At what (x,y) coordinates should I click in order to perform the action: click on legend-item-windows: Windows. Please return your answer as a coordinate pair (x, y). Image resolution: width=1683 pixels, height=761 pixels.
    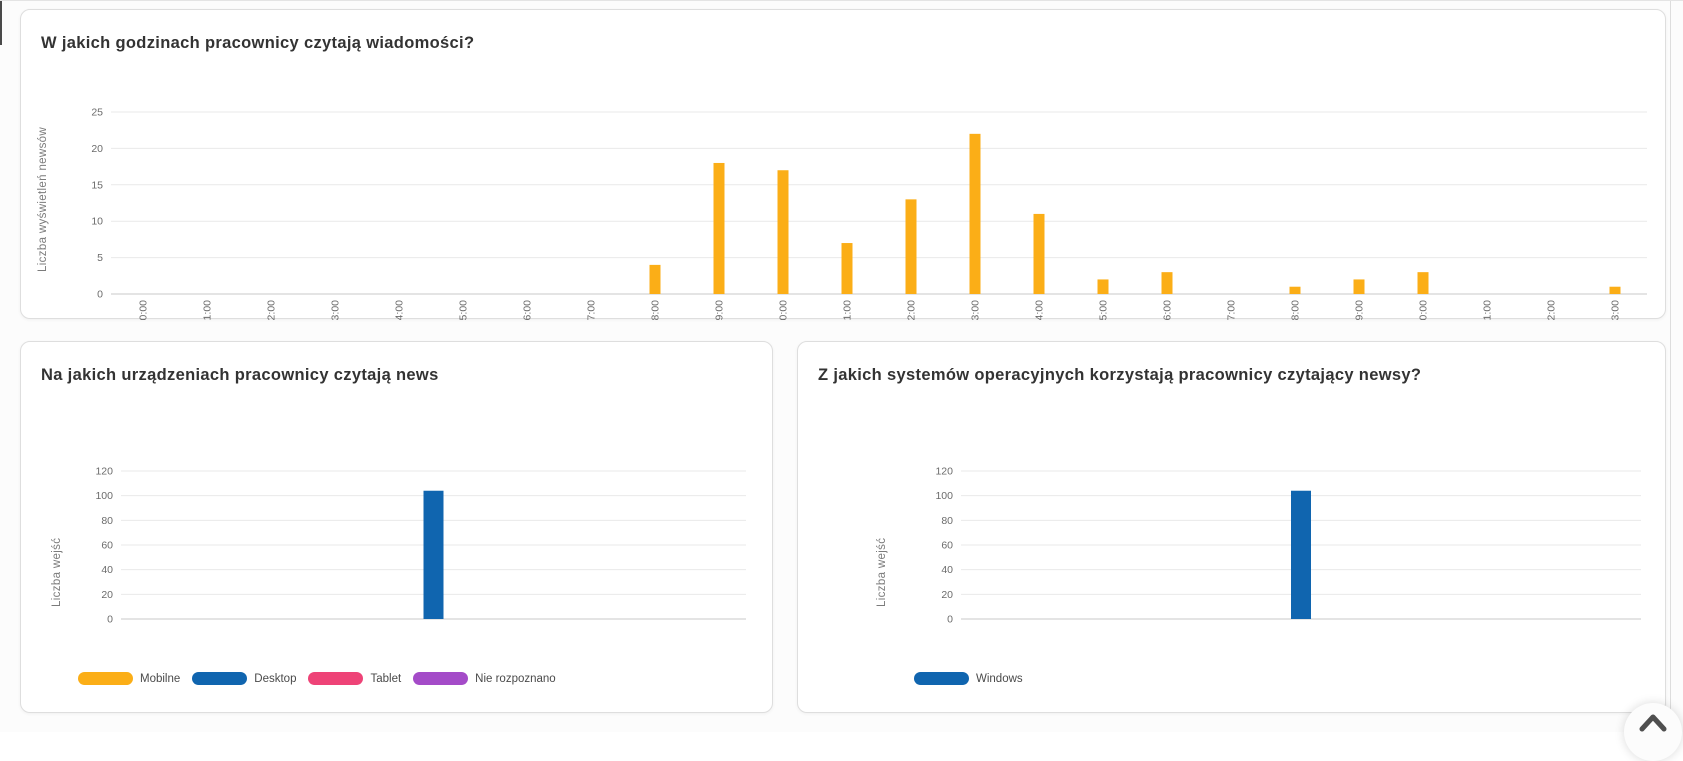
    Looking at the image, I should click on (968, 678).